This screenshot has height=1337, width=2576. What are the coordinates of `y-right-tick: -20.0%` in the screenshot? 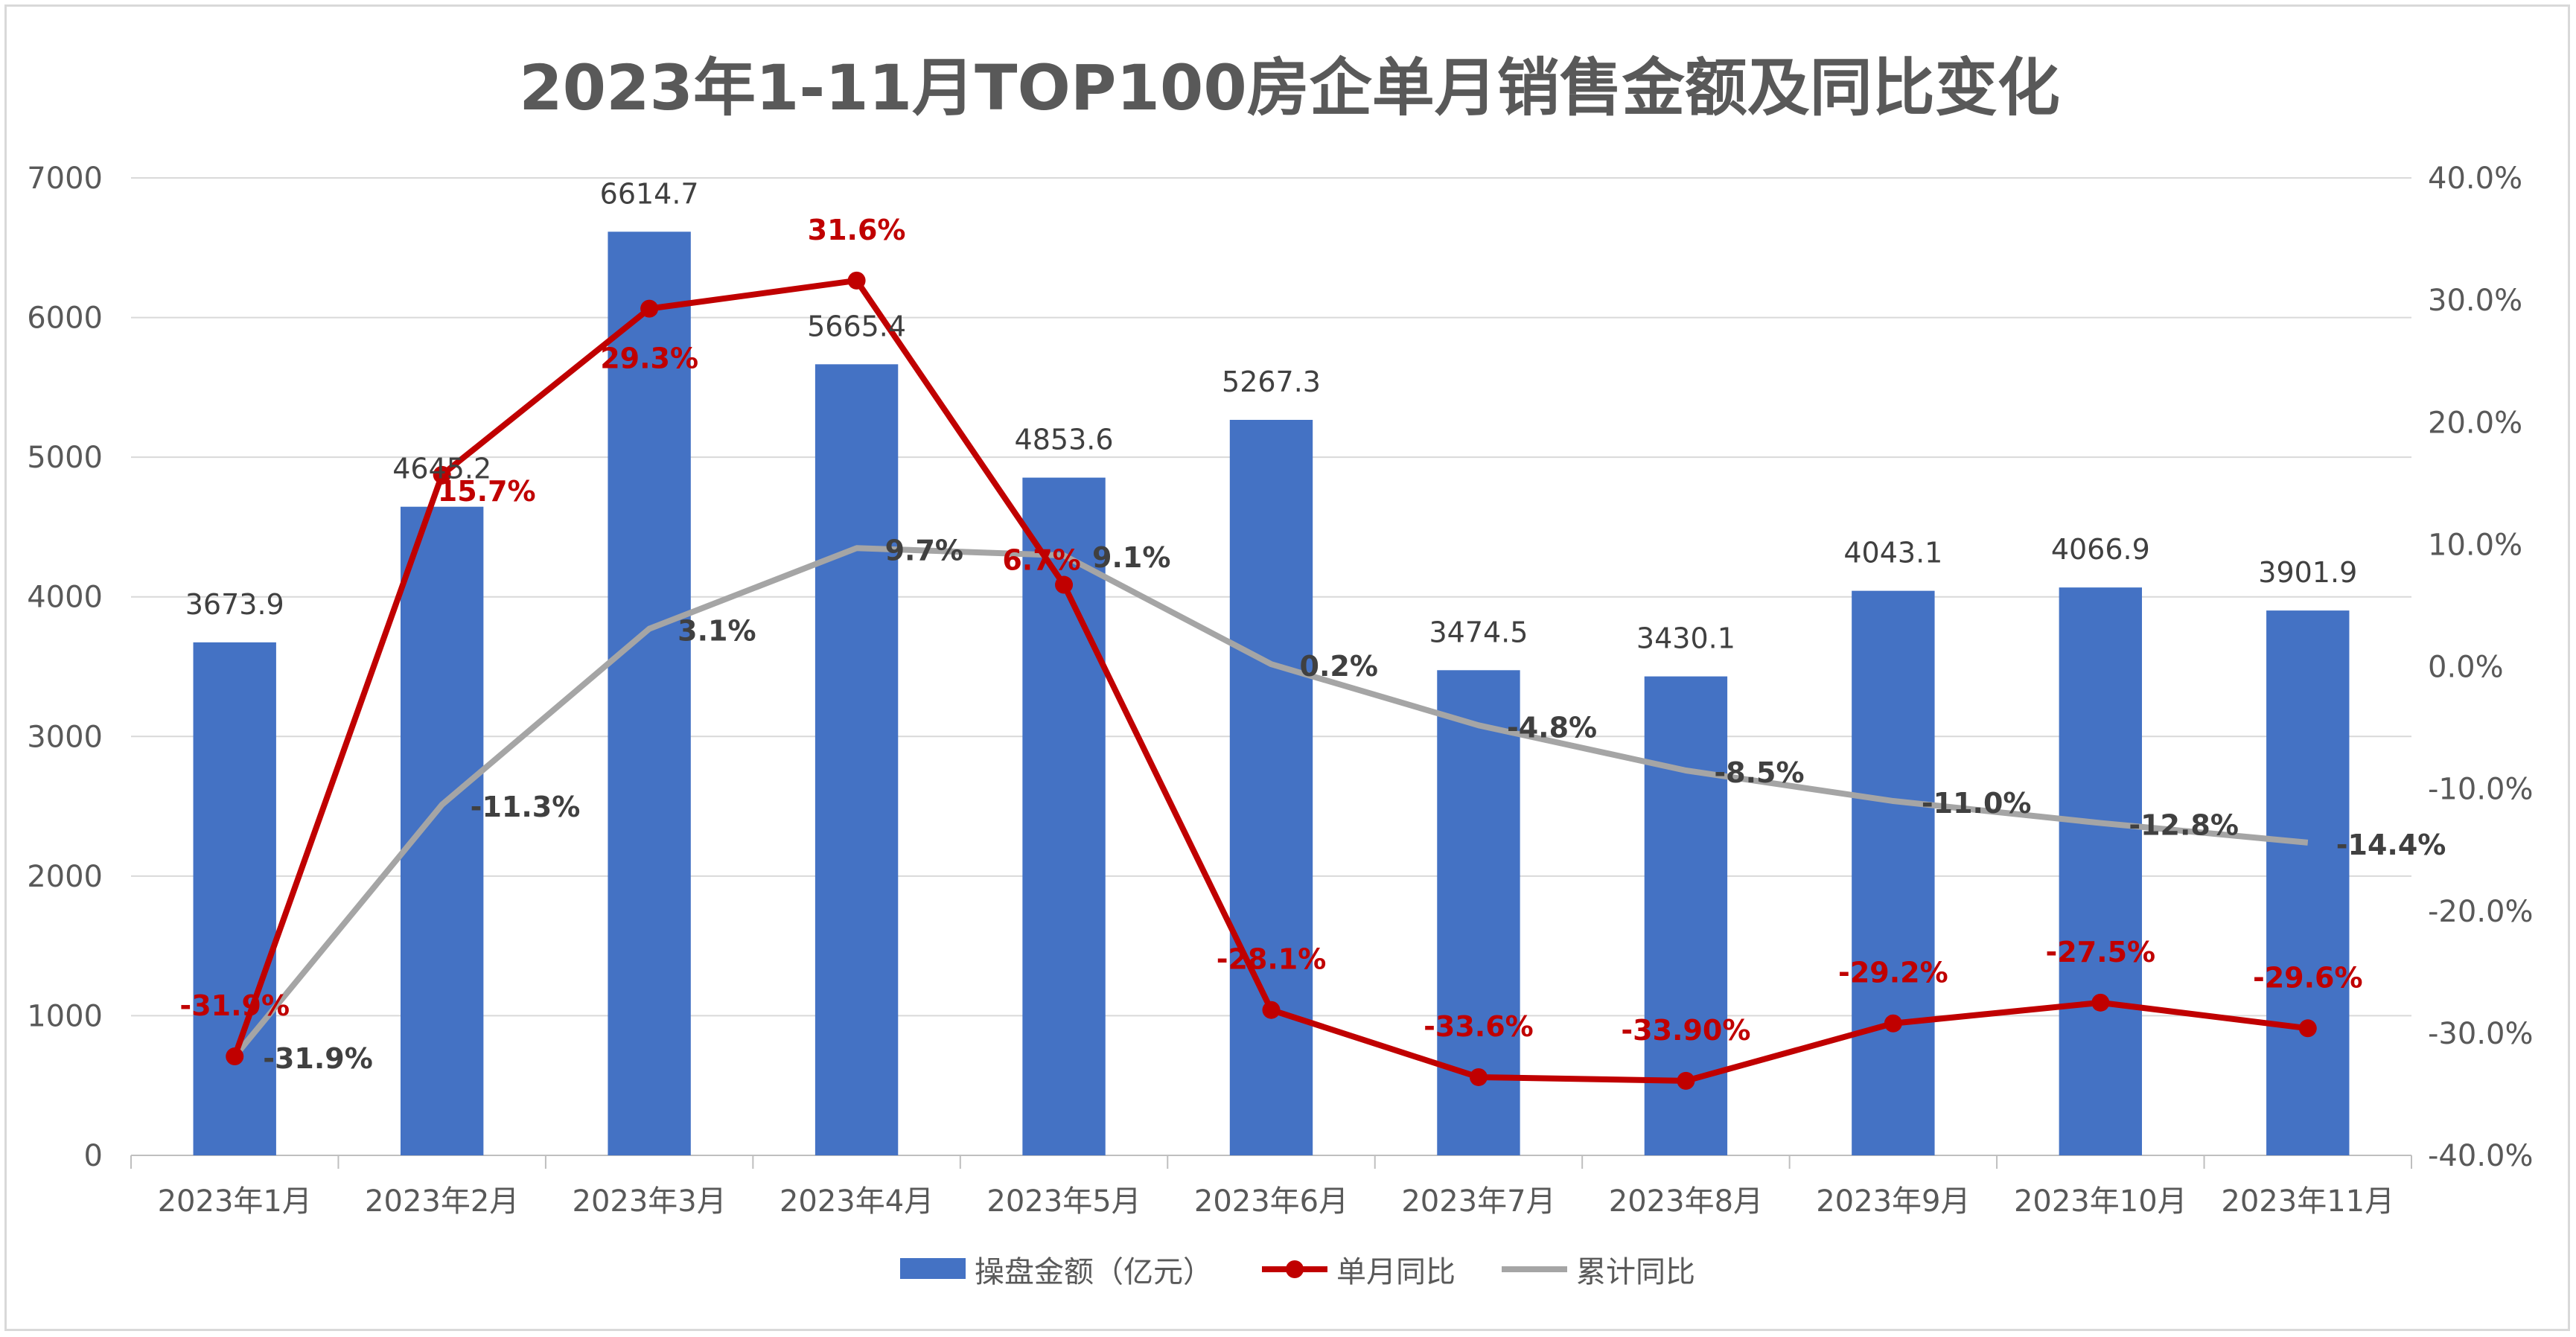 It's located at (2481, 912).